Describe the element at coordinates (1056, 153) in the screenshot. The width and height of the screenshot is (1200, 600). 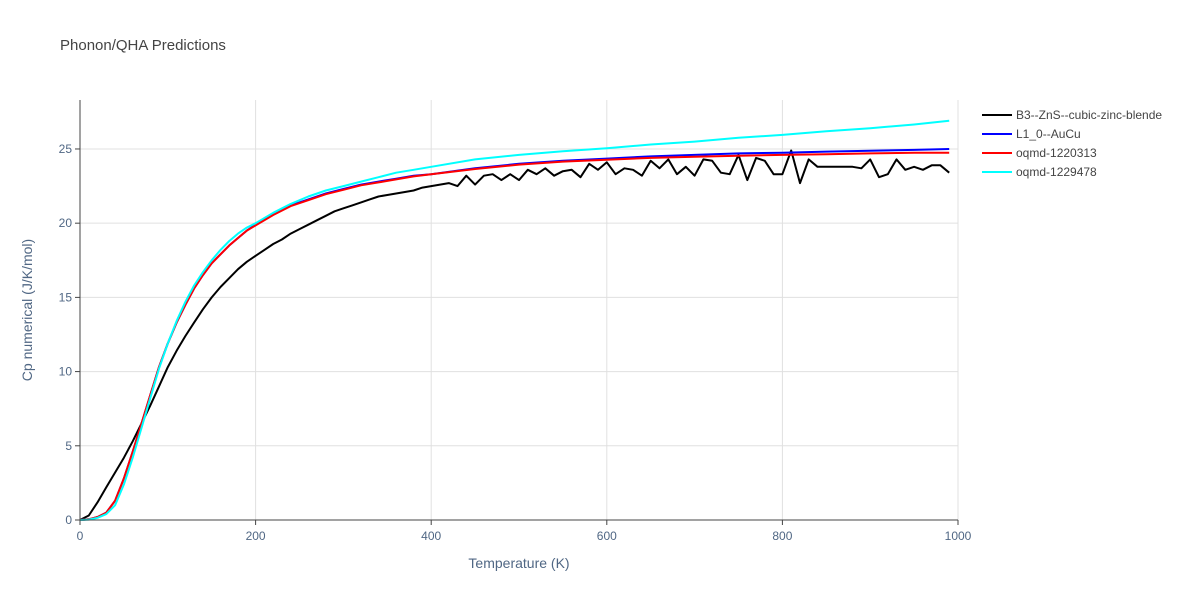
I see `legend-label: oqmd-1220313` at that location.